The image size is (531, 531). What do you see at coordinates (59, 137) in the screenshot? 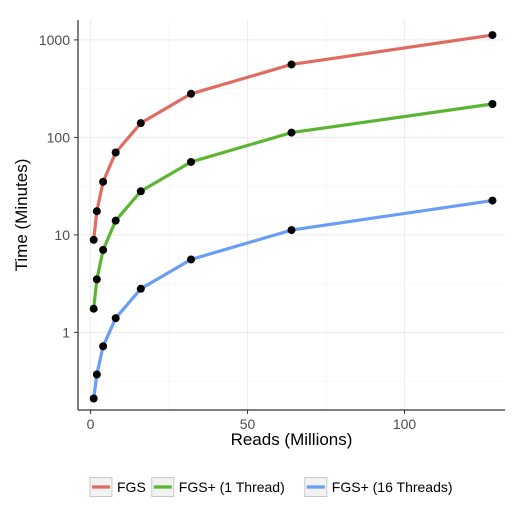
I see `y-tick-label: 100` at bounding box center [59, 137].